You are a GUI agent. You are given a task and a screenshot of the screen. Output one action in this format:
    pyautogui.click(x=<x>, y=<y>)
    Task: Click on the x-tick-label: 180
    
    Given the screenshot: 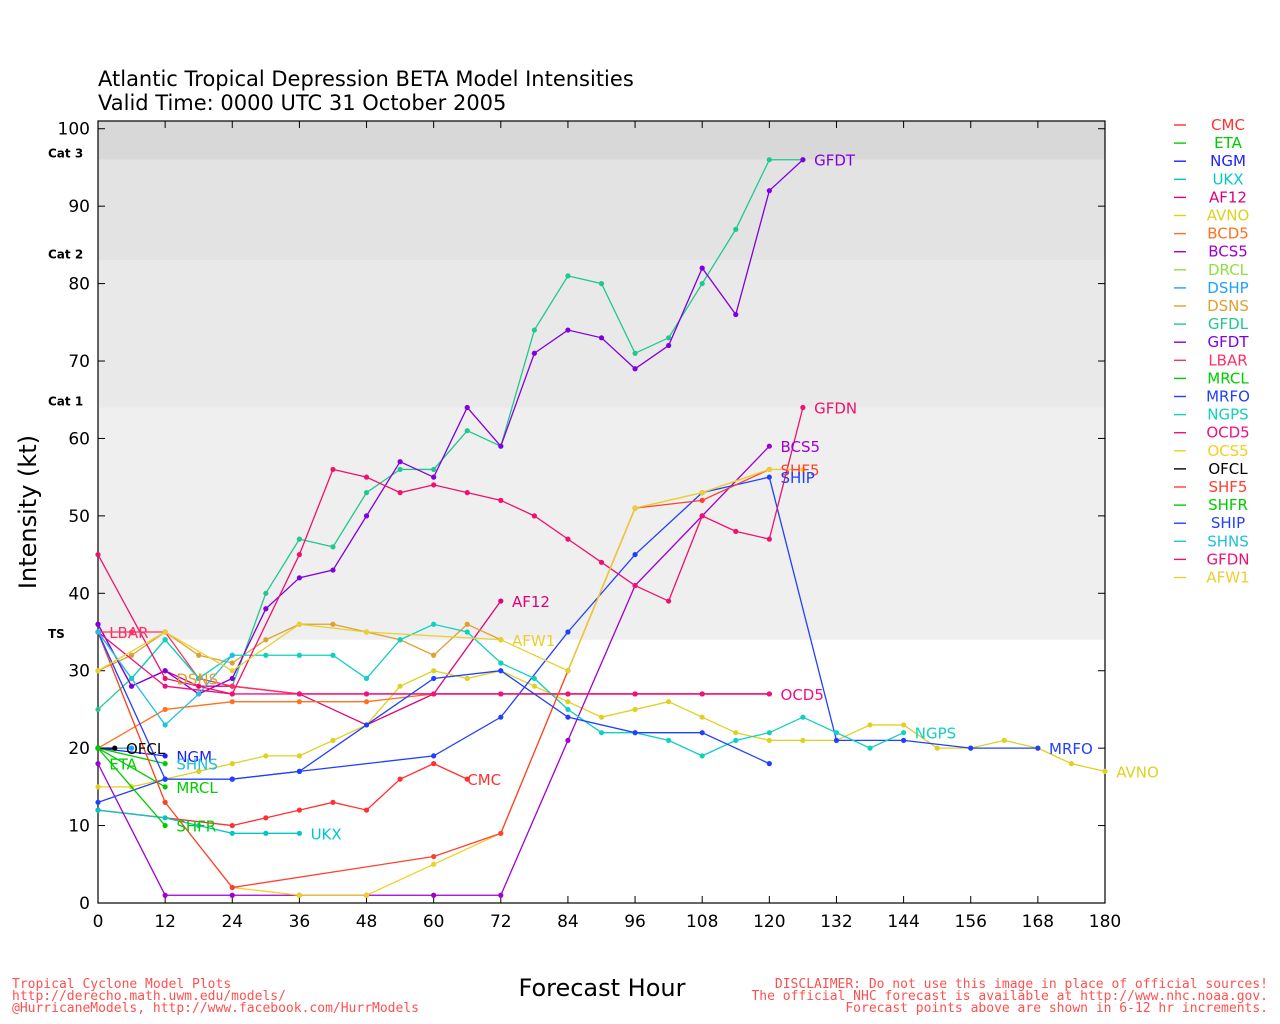 What is the action you would take?
    pyautogui.click(x=1105, y=922)
    